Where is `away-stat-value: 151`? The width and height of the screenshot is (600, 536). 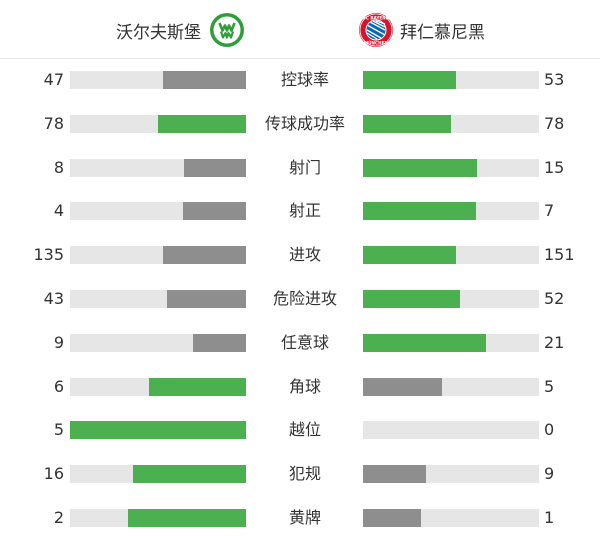 away-stat-value: 151 is located at coordinates (559, 254).